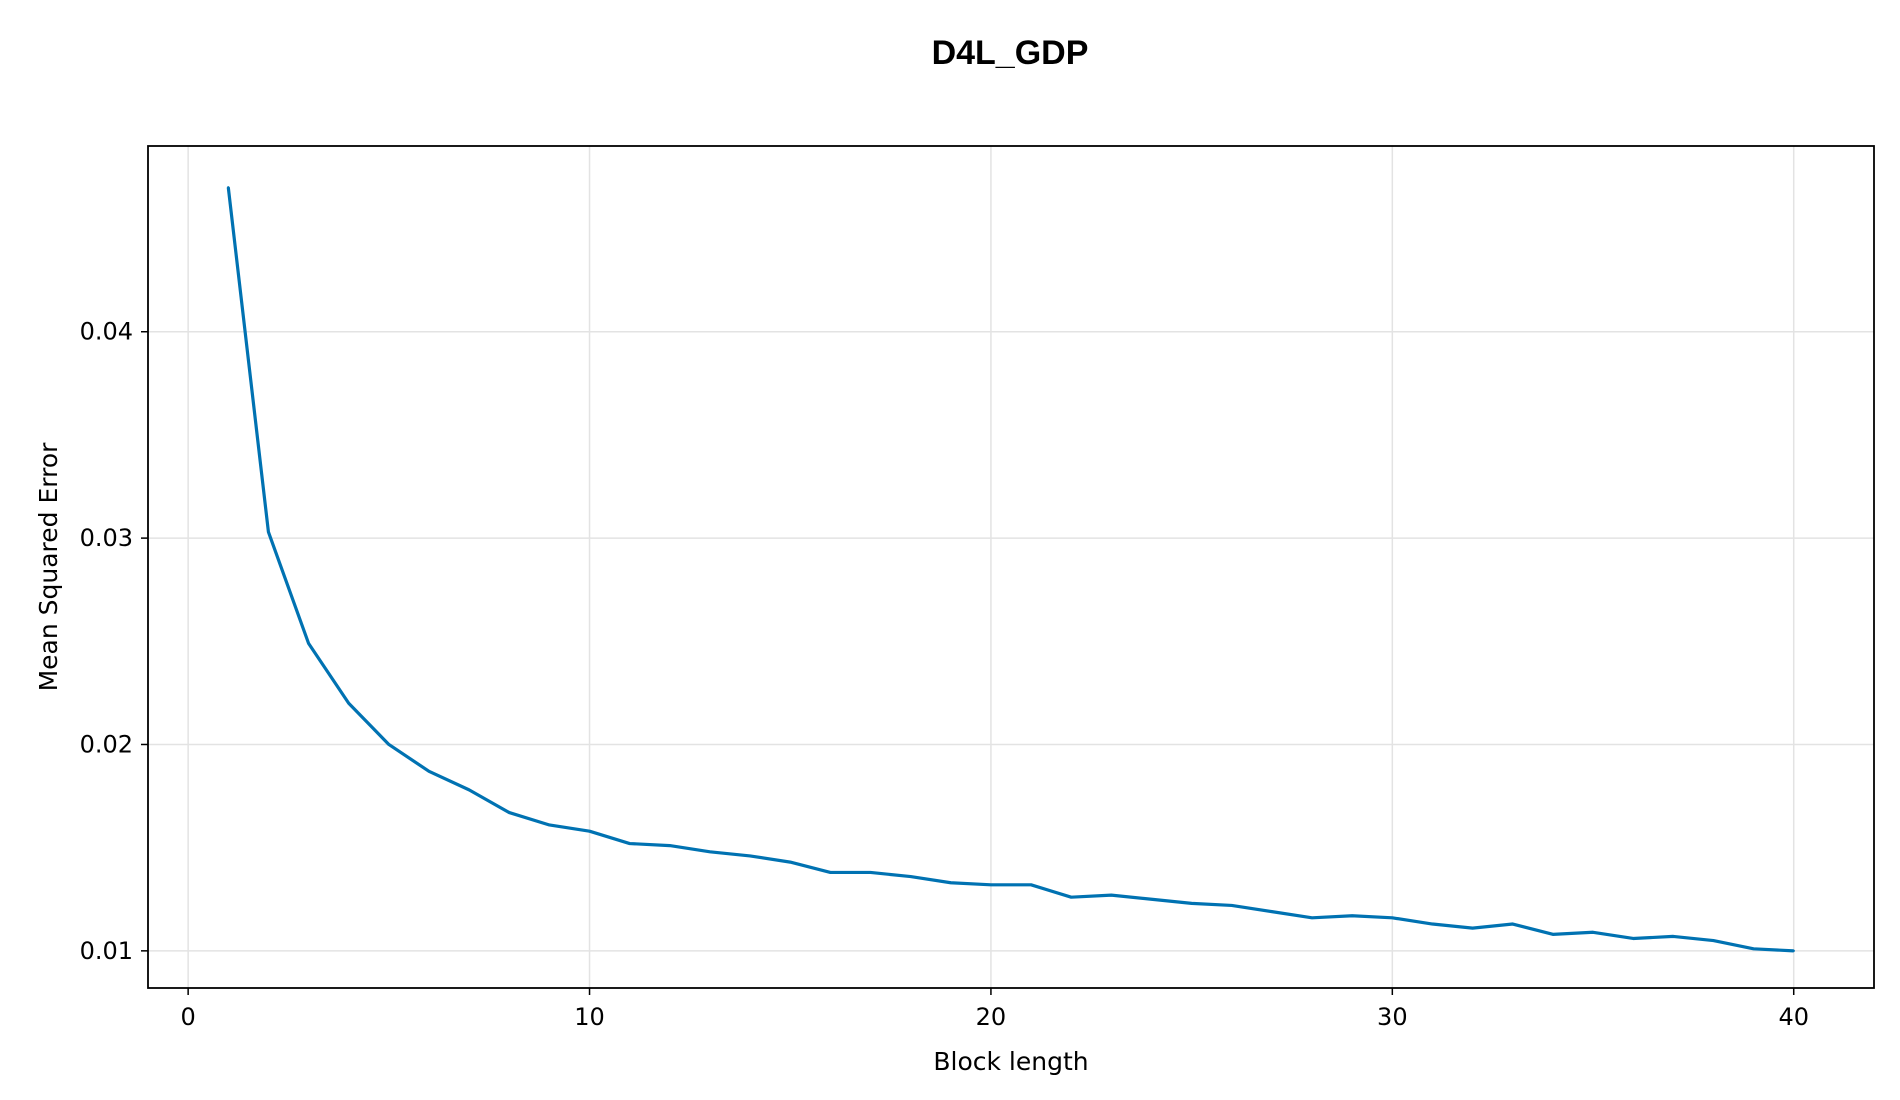 Image resolution: width=1900 pixels, height=1100 pixels. I want to click on x-tick-label: 10, so click(589, 1017).